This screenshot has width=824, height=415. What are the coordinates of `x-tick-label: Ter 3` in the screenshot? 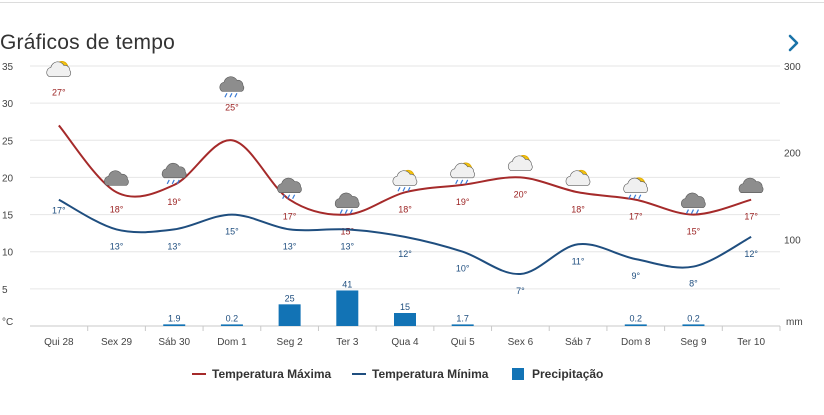 It's located at (347, 342).